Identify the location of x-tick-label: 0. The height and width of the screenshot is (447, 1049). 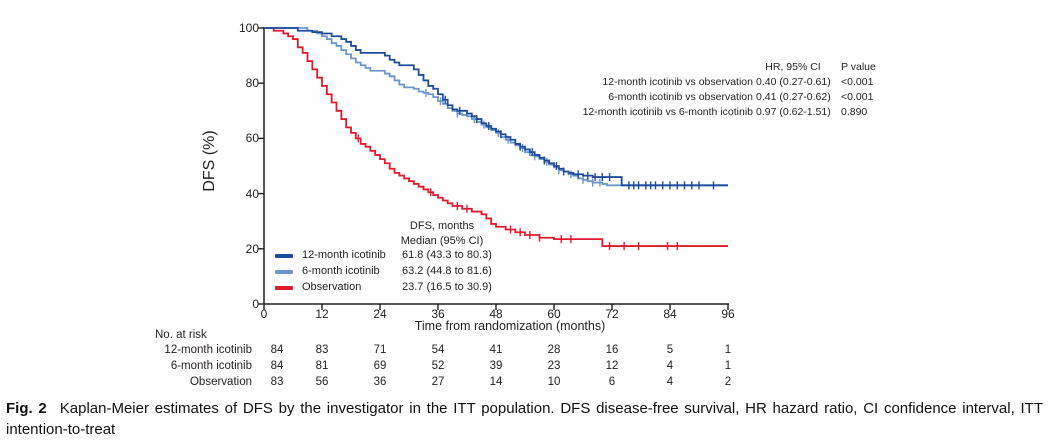
(264, 314).